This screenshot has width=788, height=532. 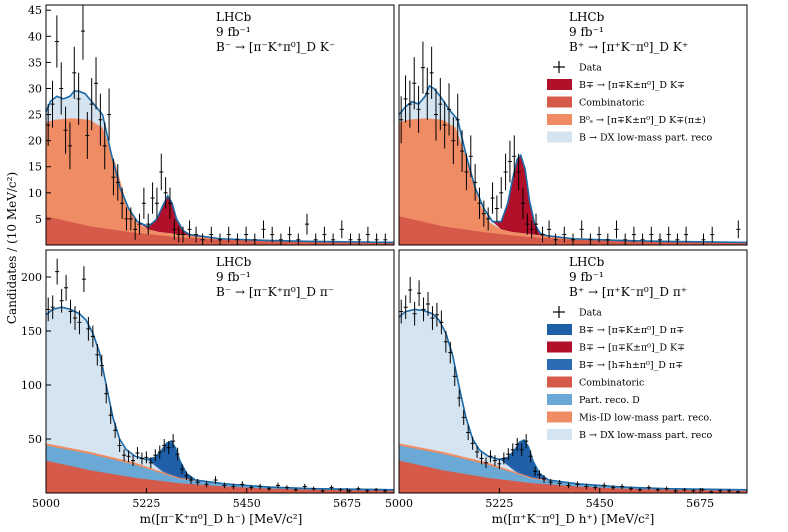 What do you see at coordinates (35, 115) in the screenshot?
I see `y-tick-label: 25` at bounding box center [35, 115].